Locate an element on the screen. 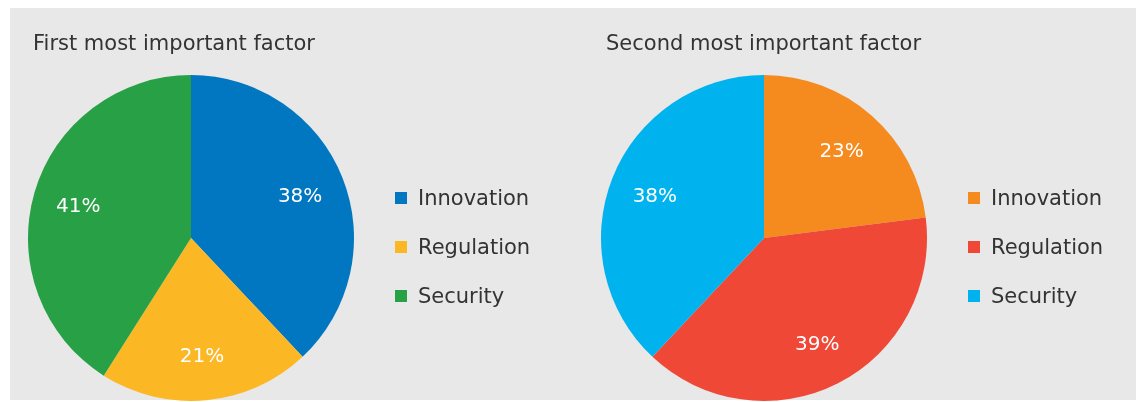 Image resolution: width=1144 pixels, height=402 pixels. data-label: 23% is located at coordinates (841, 149).